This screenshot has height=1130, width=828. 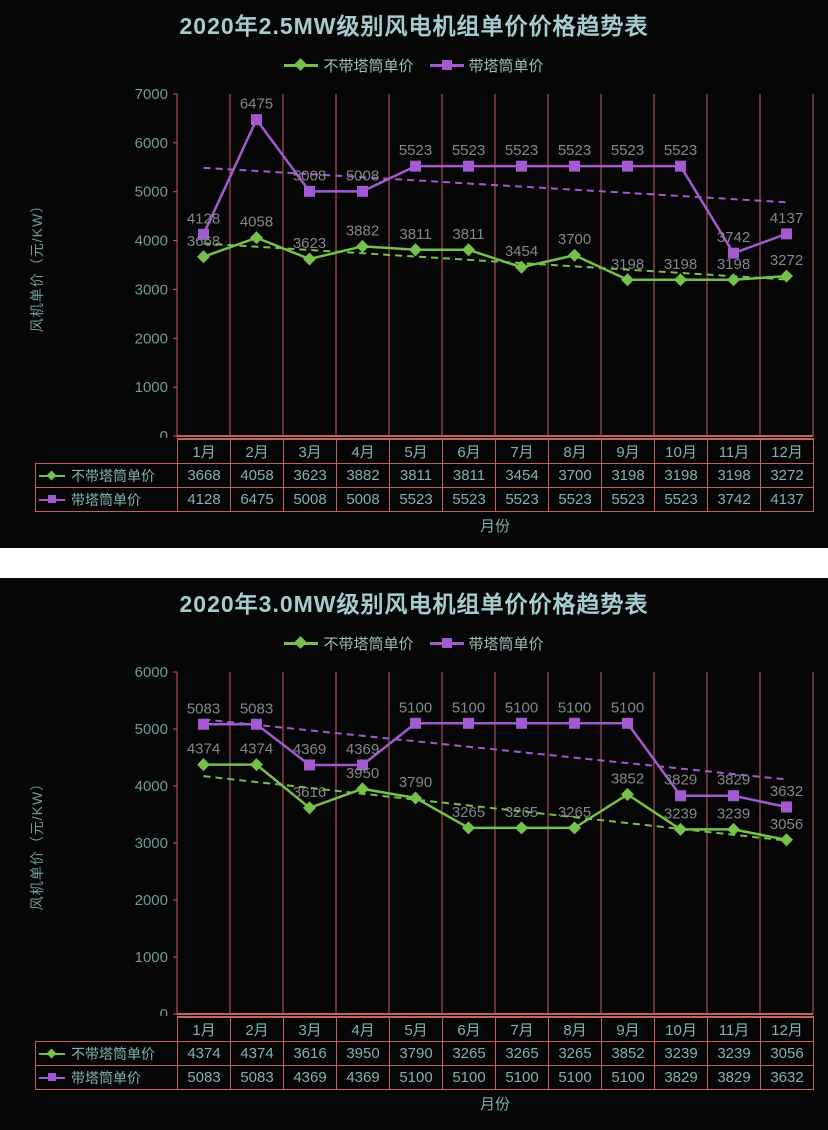 I want to click on y-axis-ticks: 0 1000 2000 3000 4000 5000 6000 7000, so click(x=156, y=262).